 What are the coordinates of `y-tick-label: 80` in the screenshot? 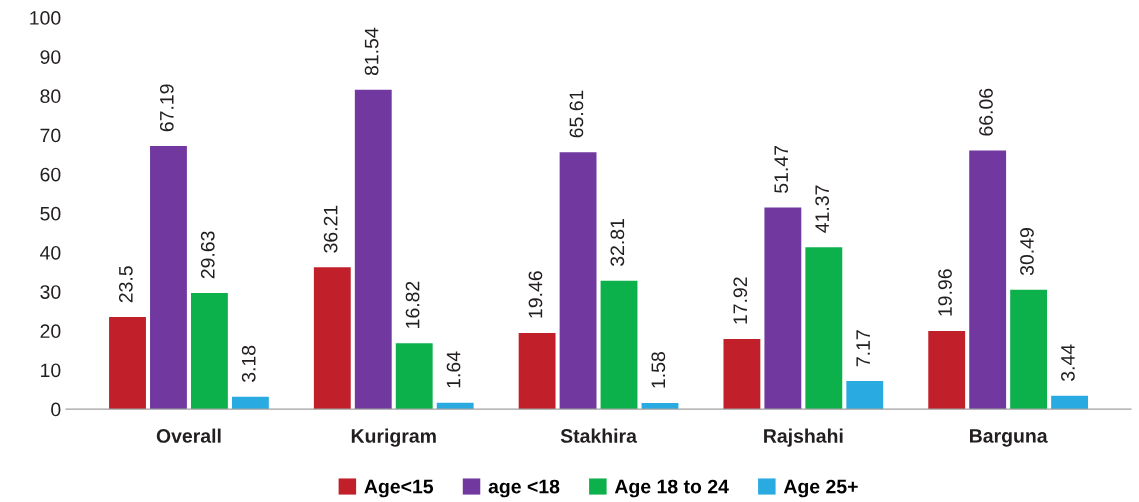 It's located at (50, 96).